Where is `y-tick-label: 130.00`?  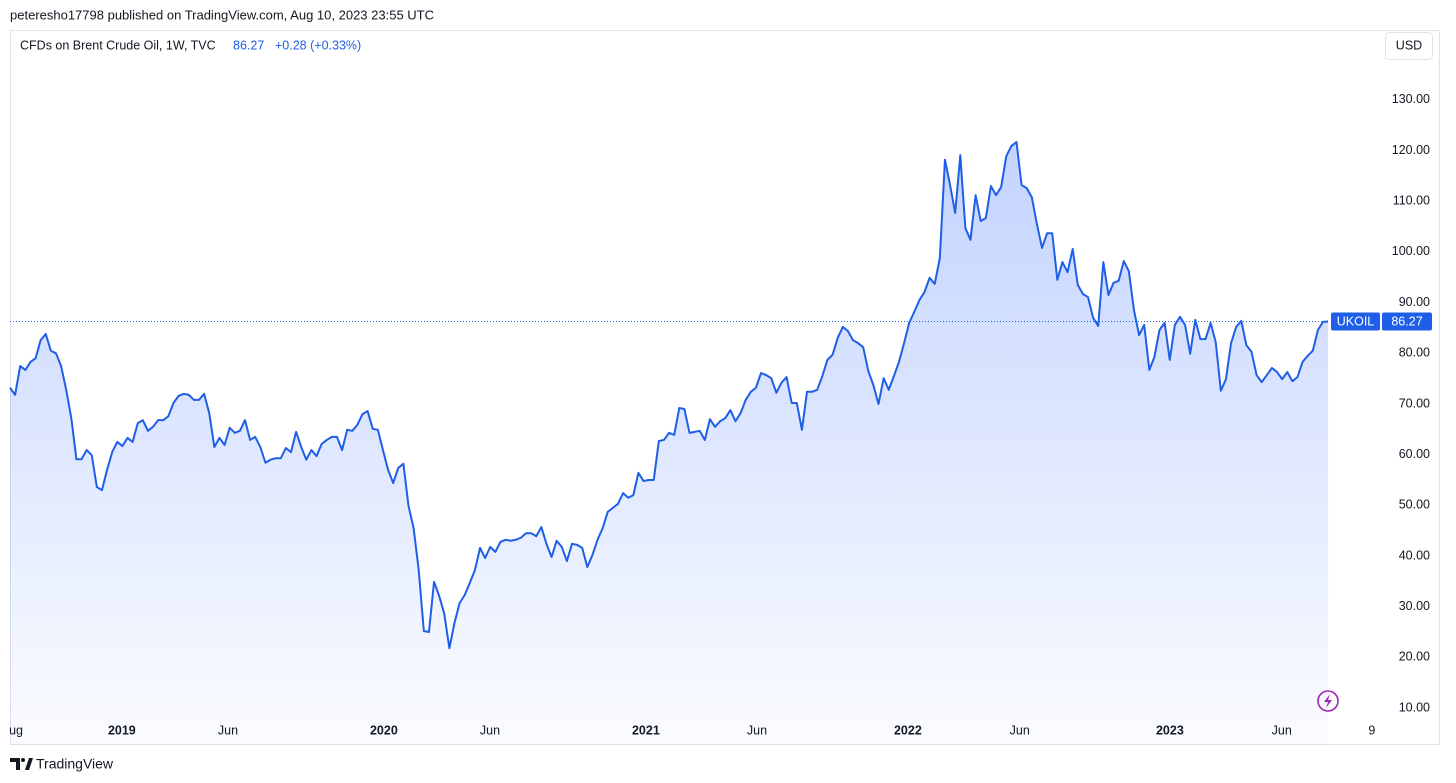
y-tick-label: 130.00 is located at coordinates (1411, 99).